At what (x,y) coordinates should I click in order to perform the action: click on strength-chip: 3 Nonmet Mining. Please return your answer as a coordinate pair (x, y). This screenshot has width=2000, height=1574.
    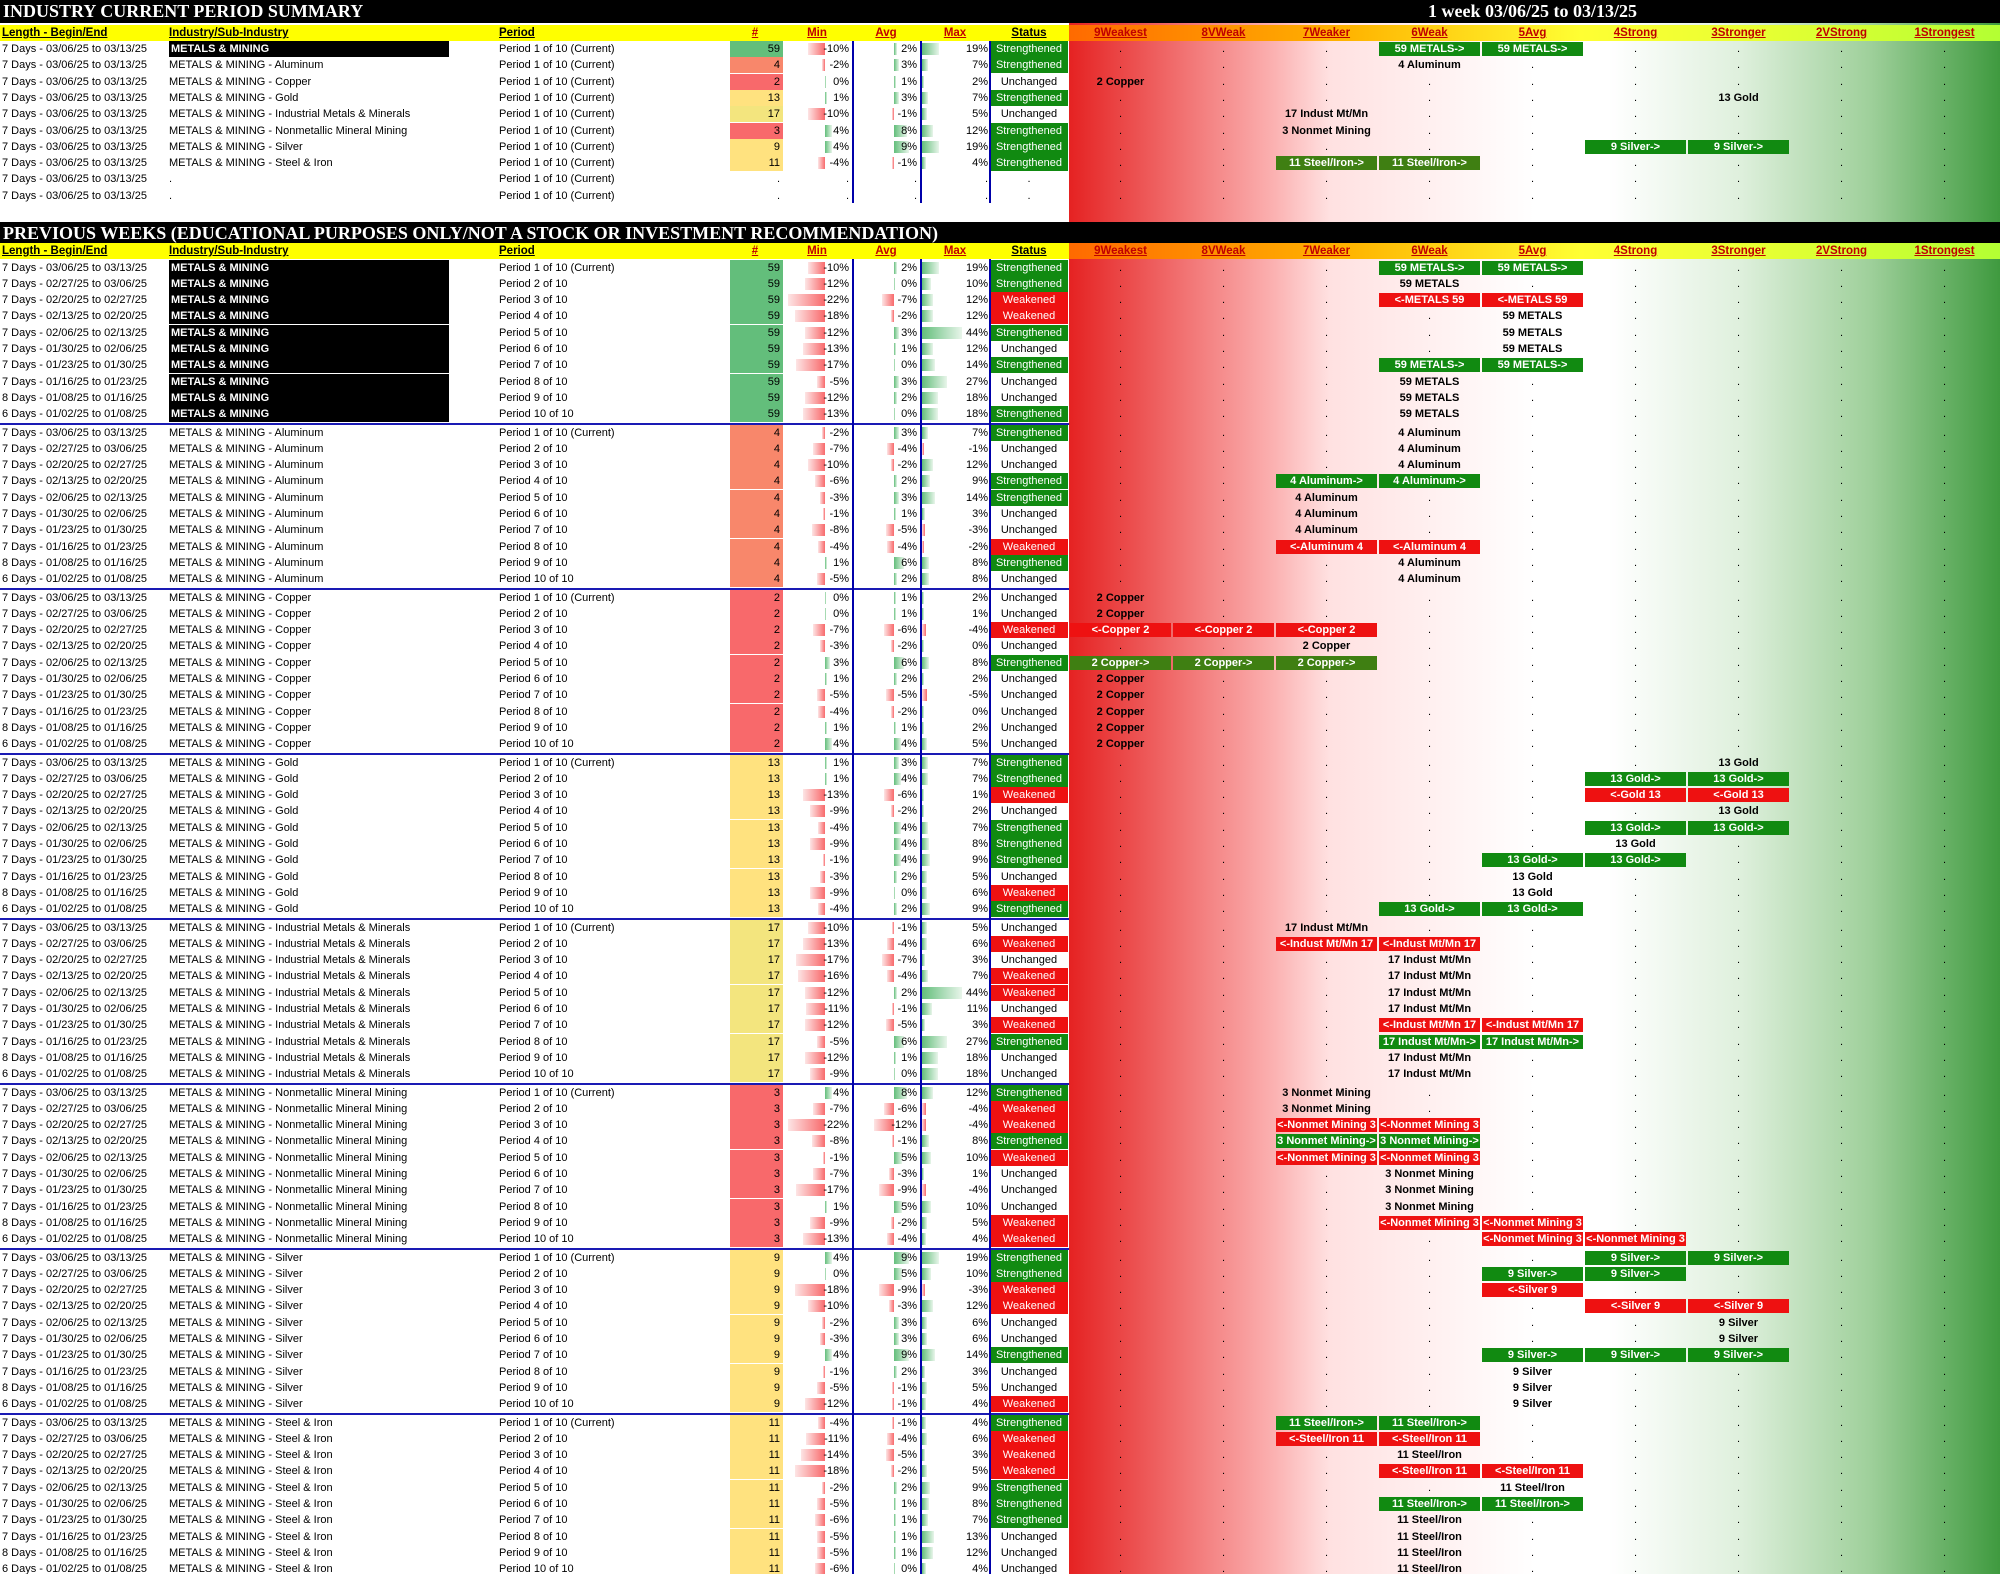
    Looking at the image, I should click on (1326, 1092).